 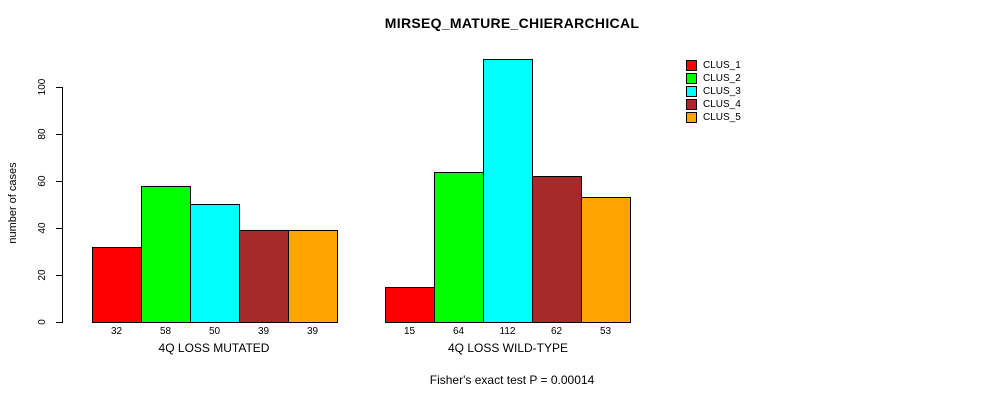 I want to click on chart-title: MIRSEQ_MATURE_CHIERARCHICAL, so click(x=512, y=23).